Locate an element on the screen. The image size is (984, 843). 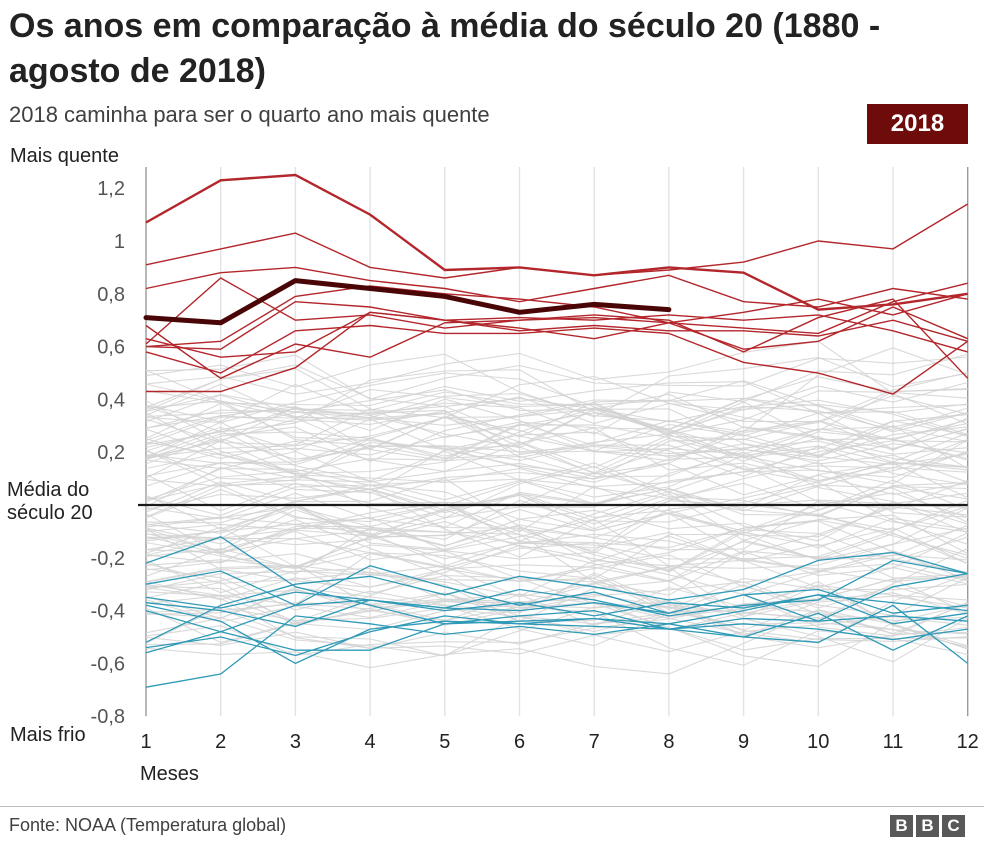
baseline-label-line-1: Média do is located at coordinates (48, 490).